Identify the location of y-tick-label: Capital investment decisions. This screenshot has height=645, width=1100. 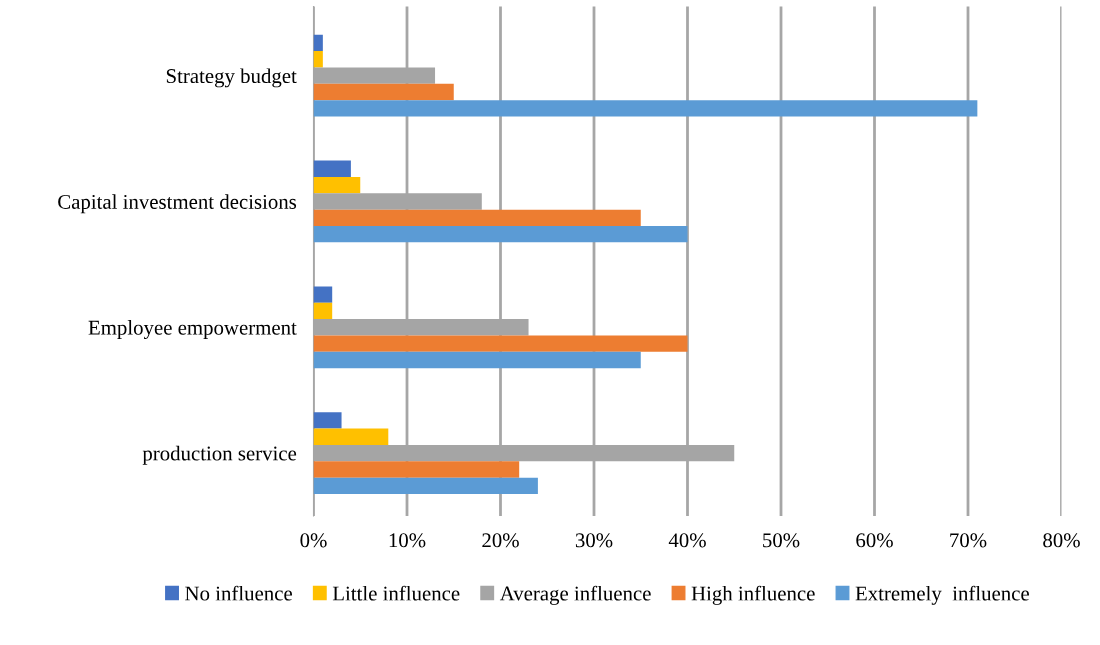
(177, 204).